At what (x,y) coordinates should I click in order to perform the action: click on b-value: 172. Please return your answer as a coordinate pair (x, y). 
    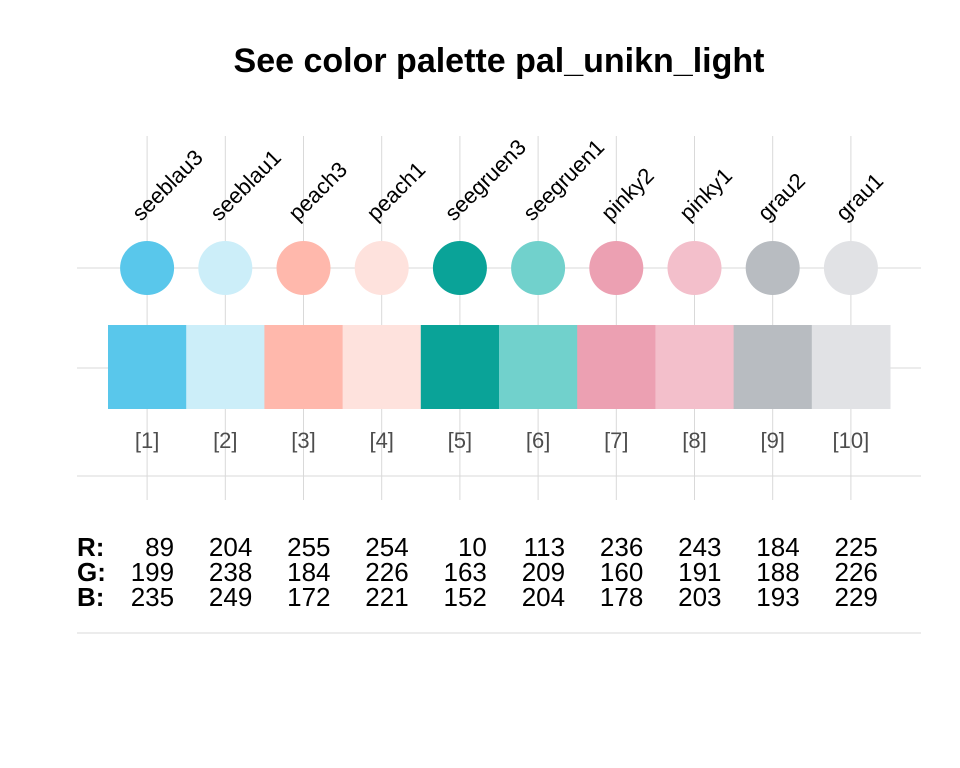
    Looking at the image, I should click on (308, 597).